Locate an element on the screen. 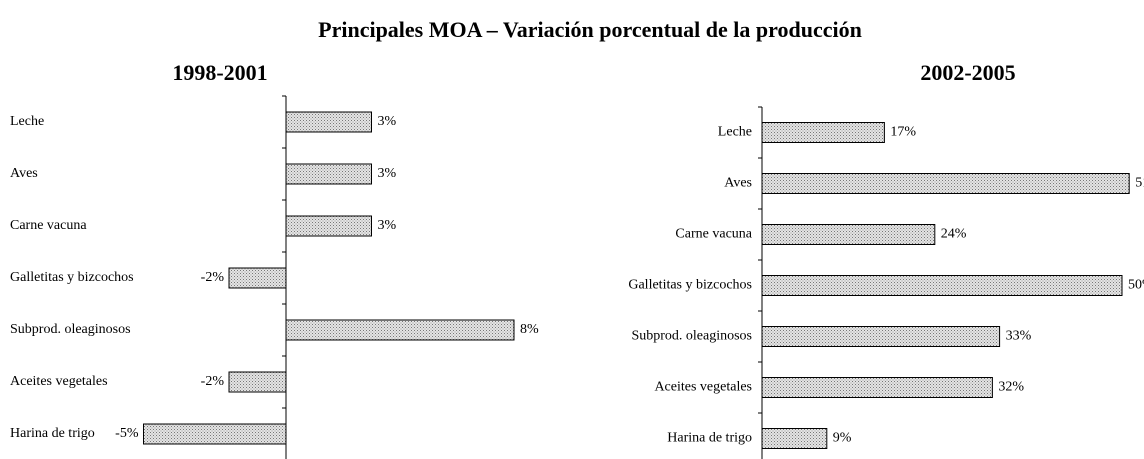 This screenshot has width=1144, height=459. value-label: 32% is located at coordinates (1011, 387).